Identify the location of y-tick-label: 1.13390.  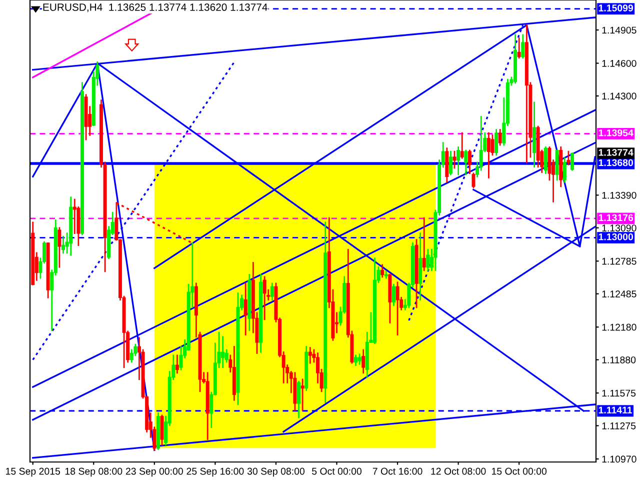
(619, 195).